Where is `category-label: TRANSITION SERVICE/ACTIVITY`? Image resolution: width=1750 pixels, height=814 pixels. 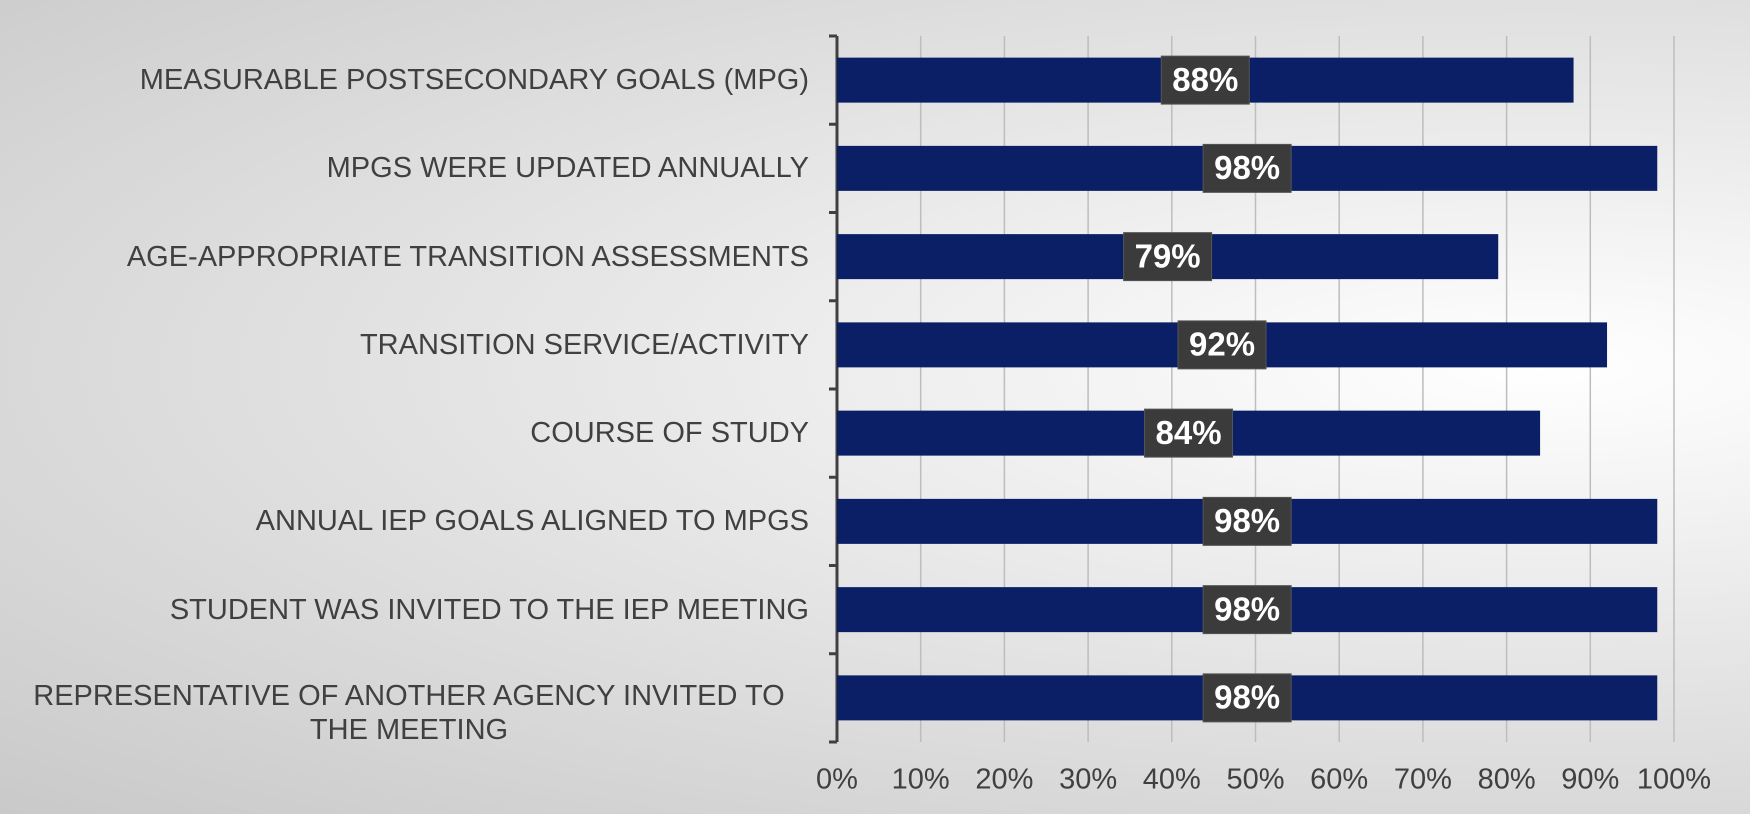
category-label: TRANSITION SERVICE/ACTIVITY is located at coordinates (584, 344).